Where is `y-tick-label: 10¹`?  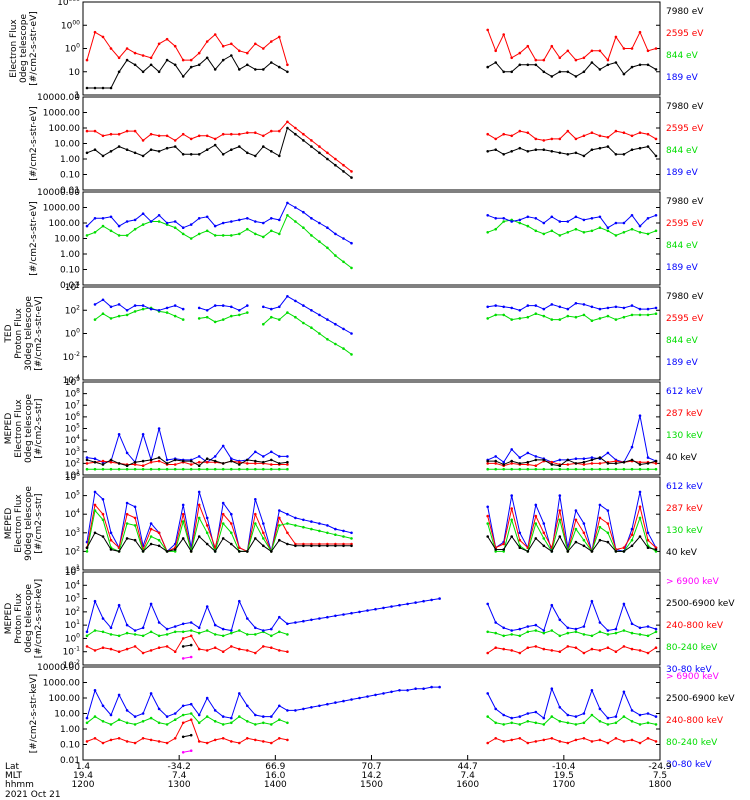 y-tick-label: 10¹ is located at coordinates (72, 625).